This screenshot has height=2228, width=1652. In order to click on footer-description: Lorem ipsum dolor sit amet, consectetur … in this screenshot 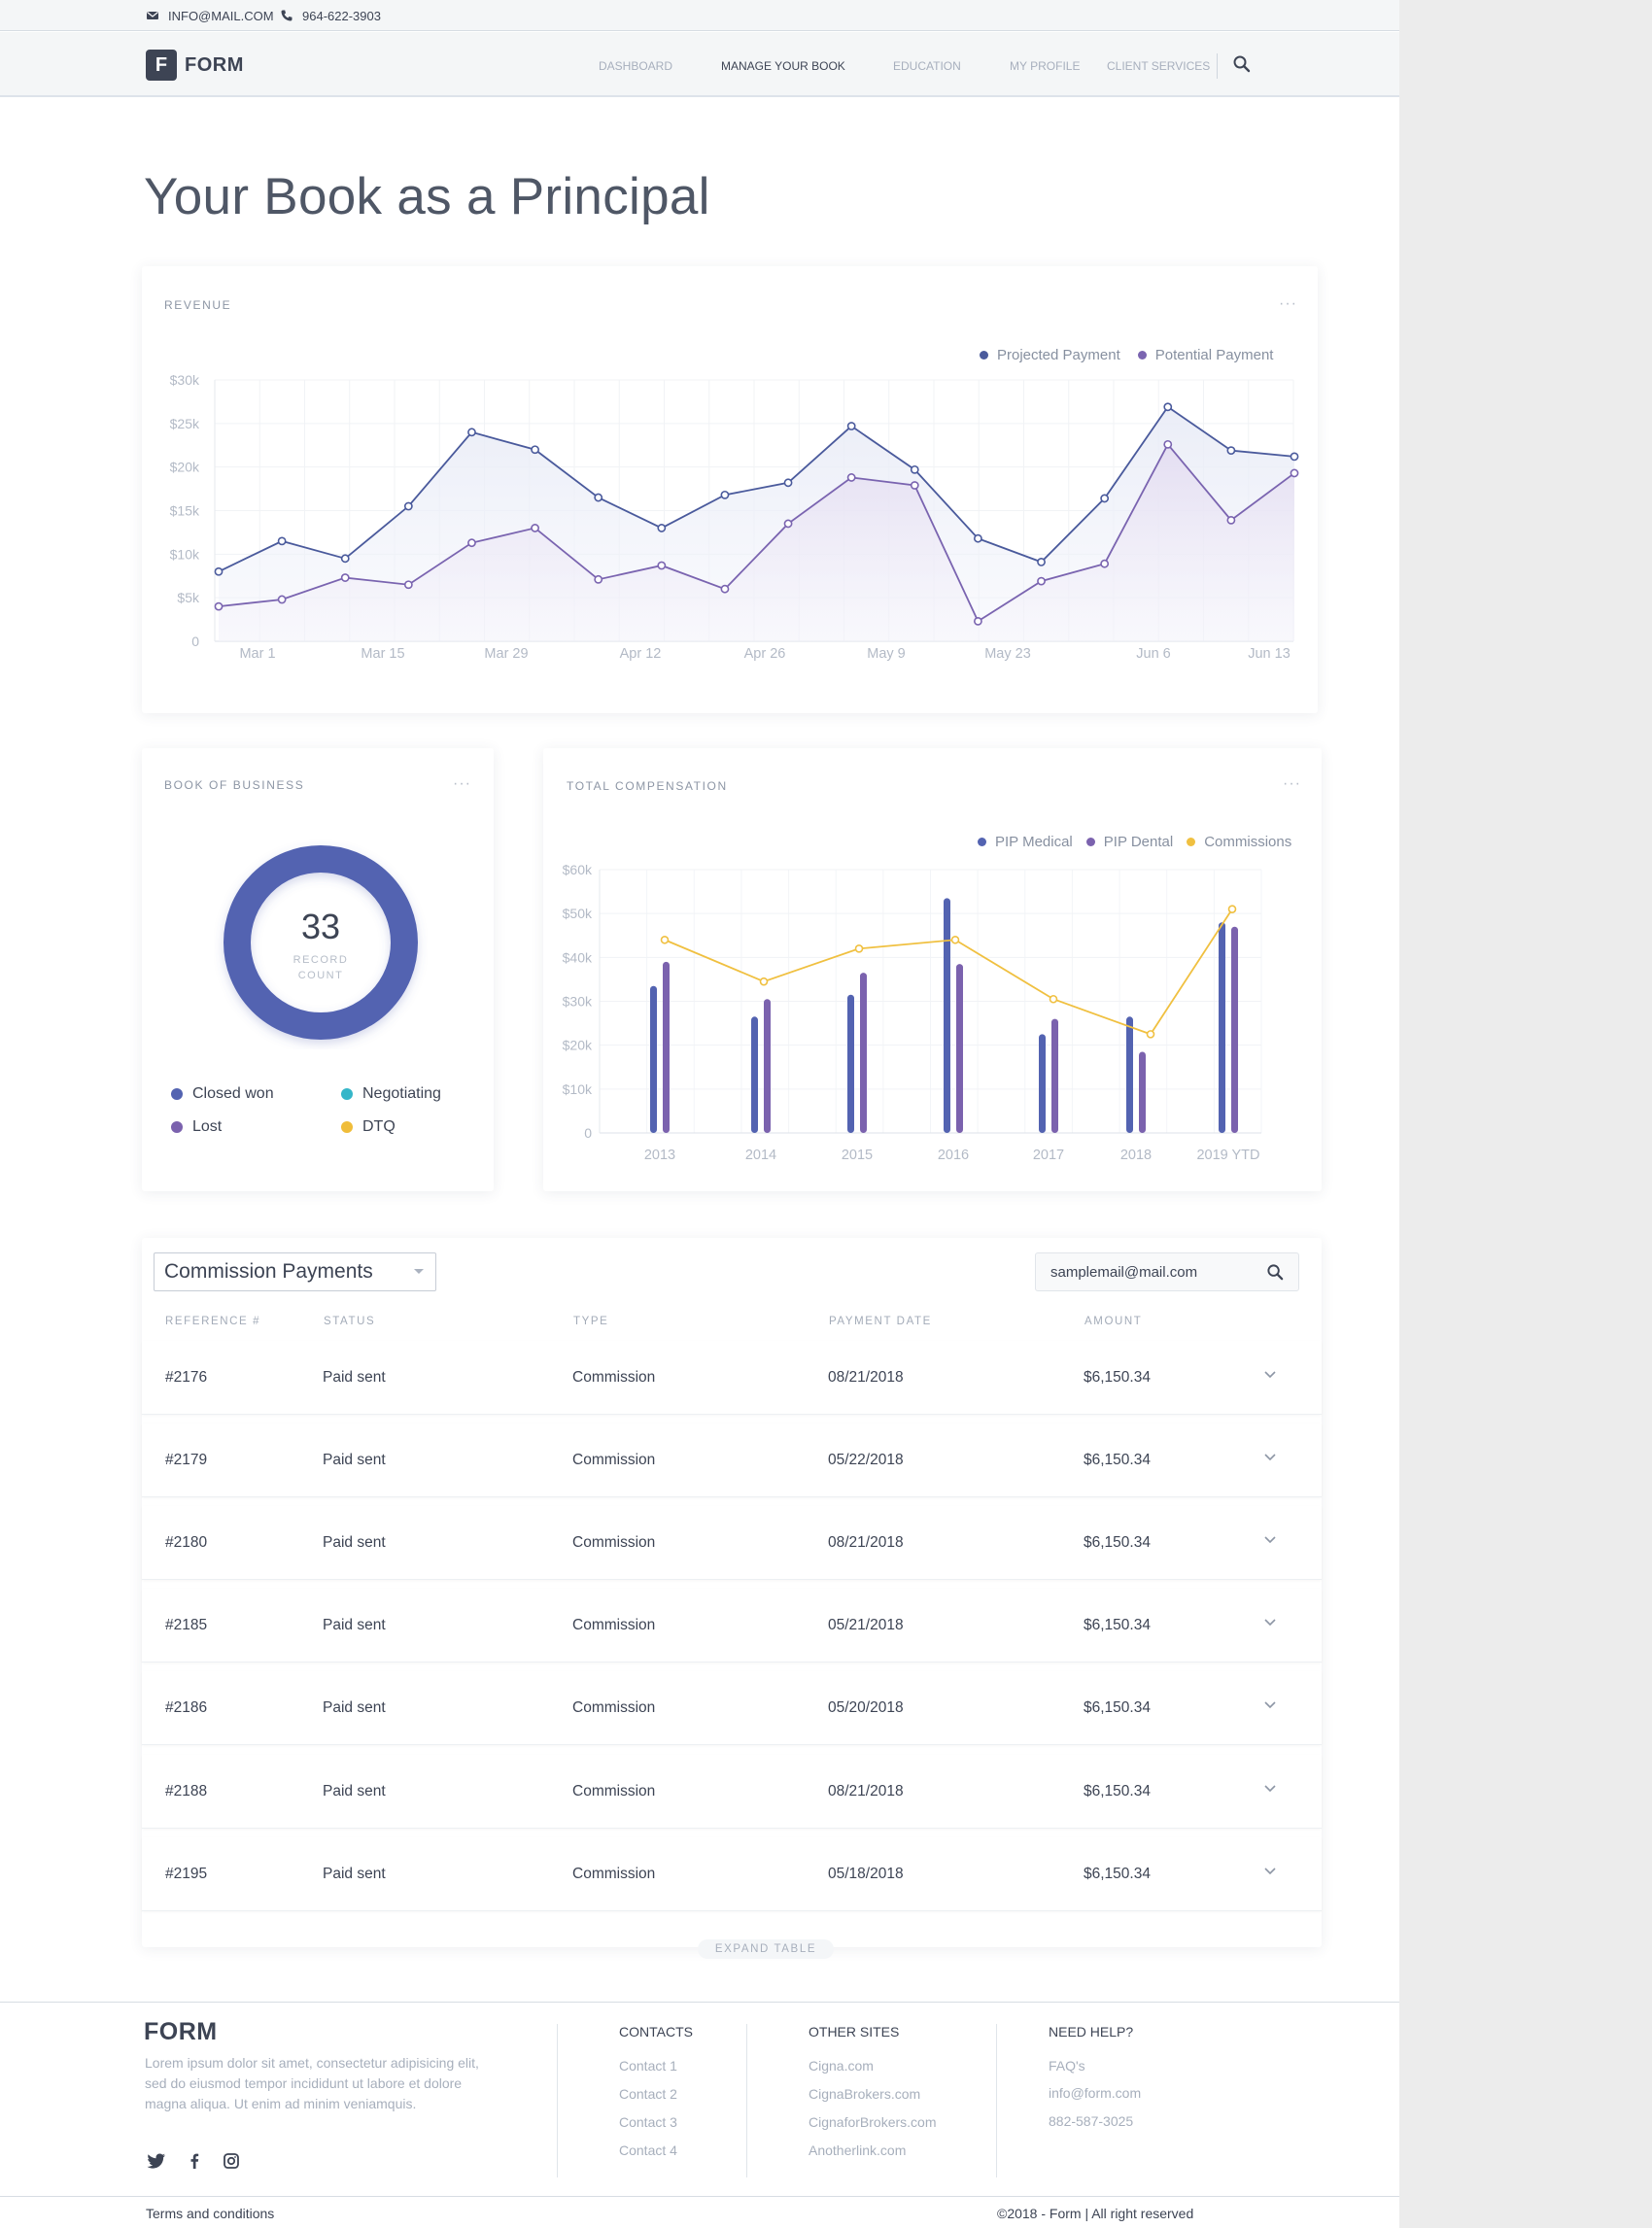, I will do `click(312, 2083)`.